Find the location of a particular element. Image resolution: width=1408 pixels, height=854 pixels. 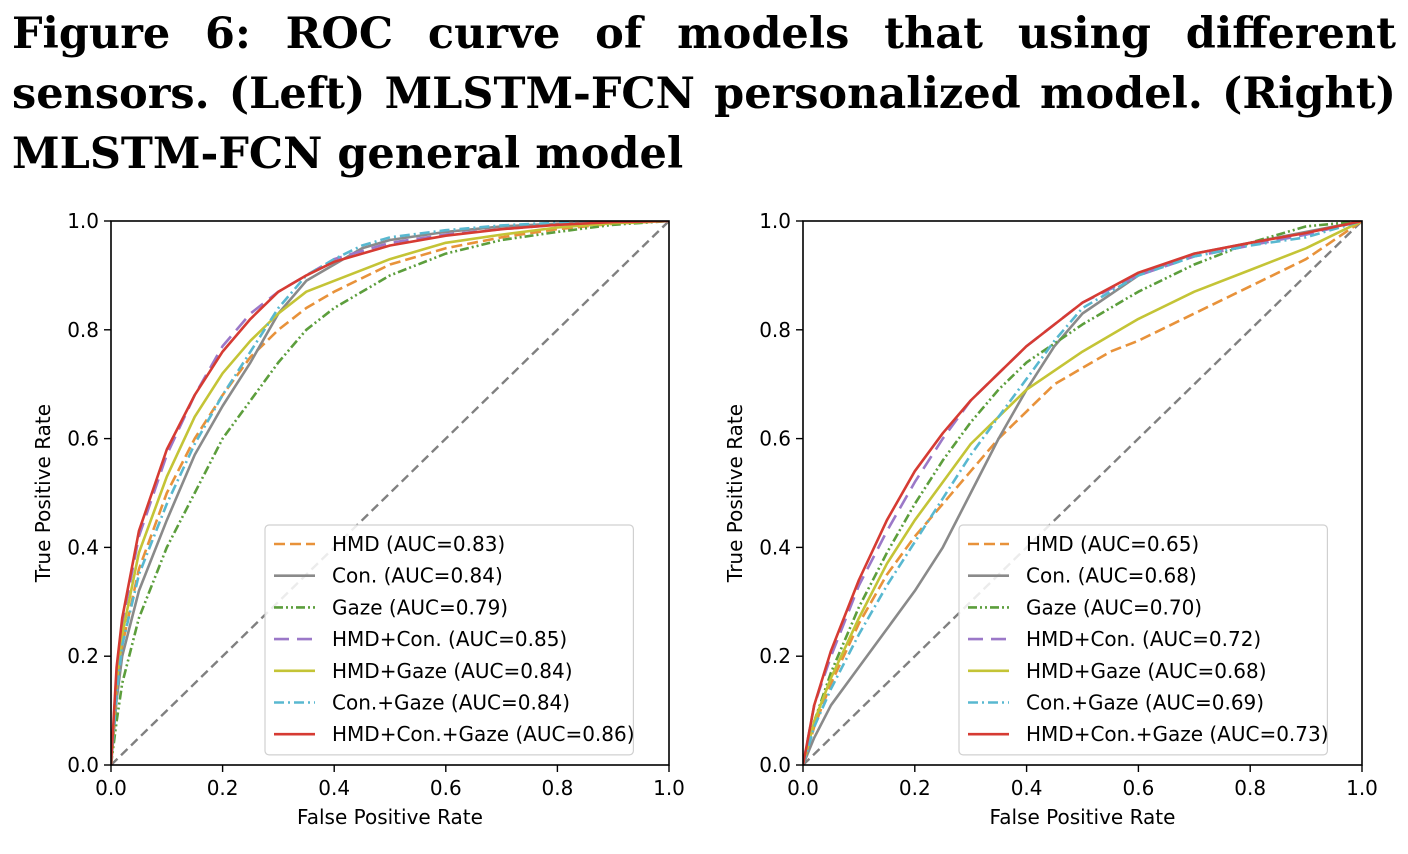

legend-entry: HMD+Con.+Gaze (AUC=0.73) is located at coordinates (1177, 734).